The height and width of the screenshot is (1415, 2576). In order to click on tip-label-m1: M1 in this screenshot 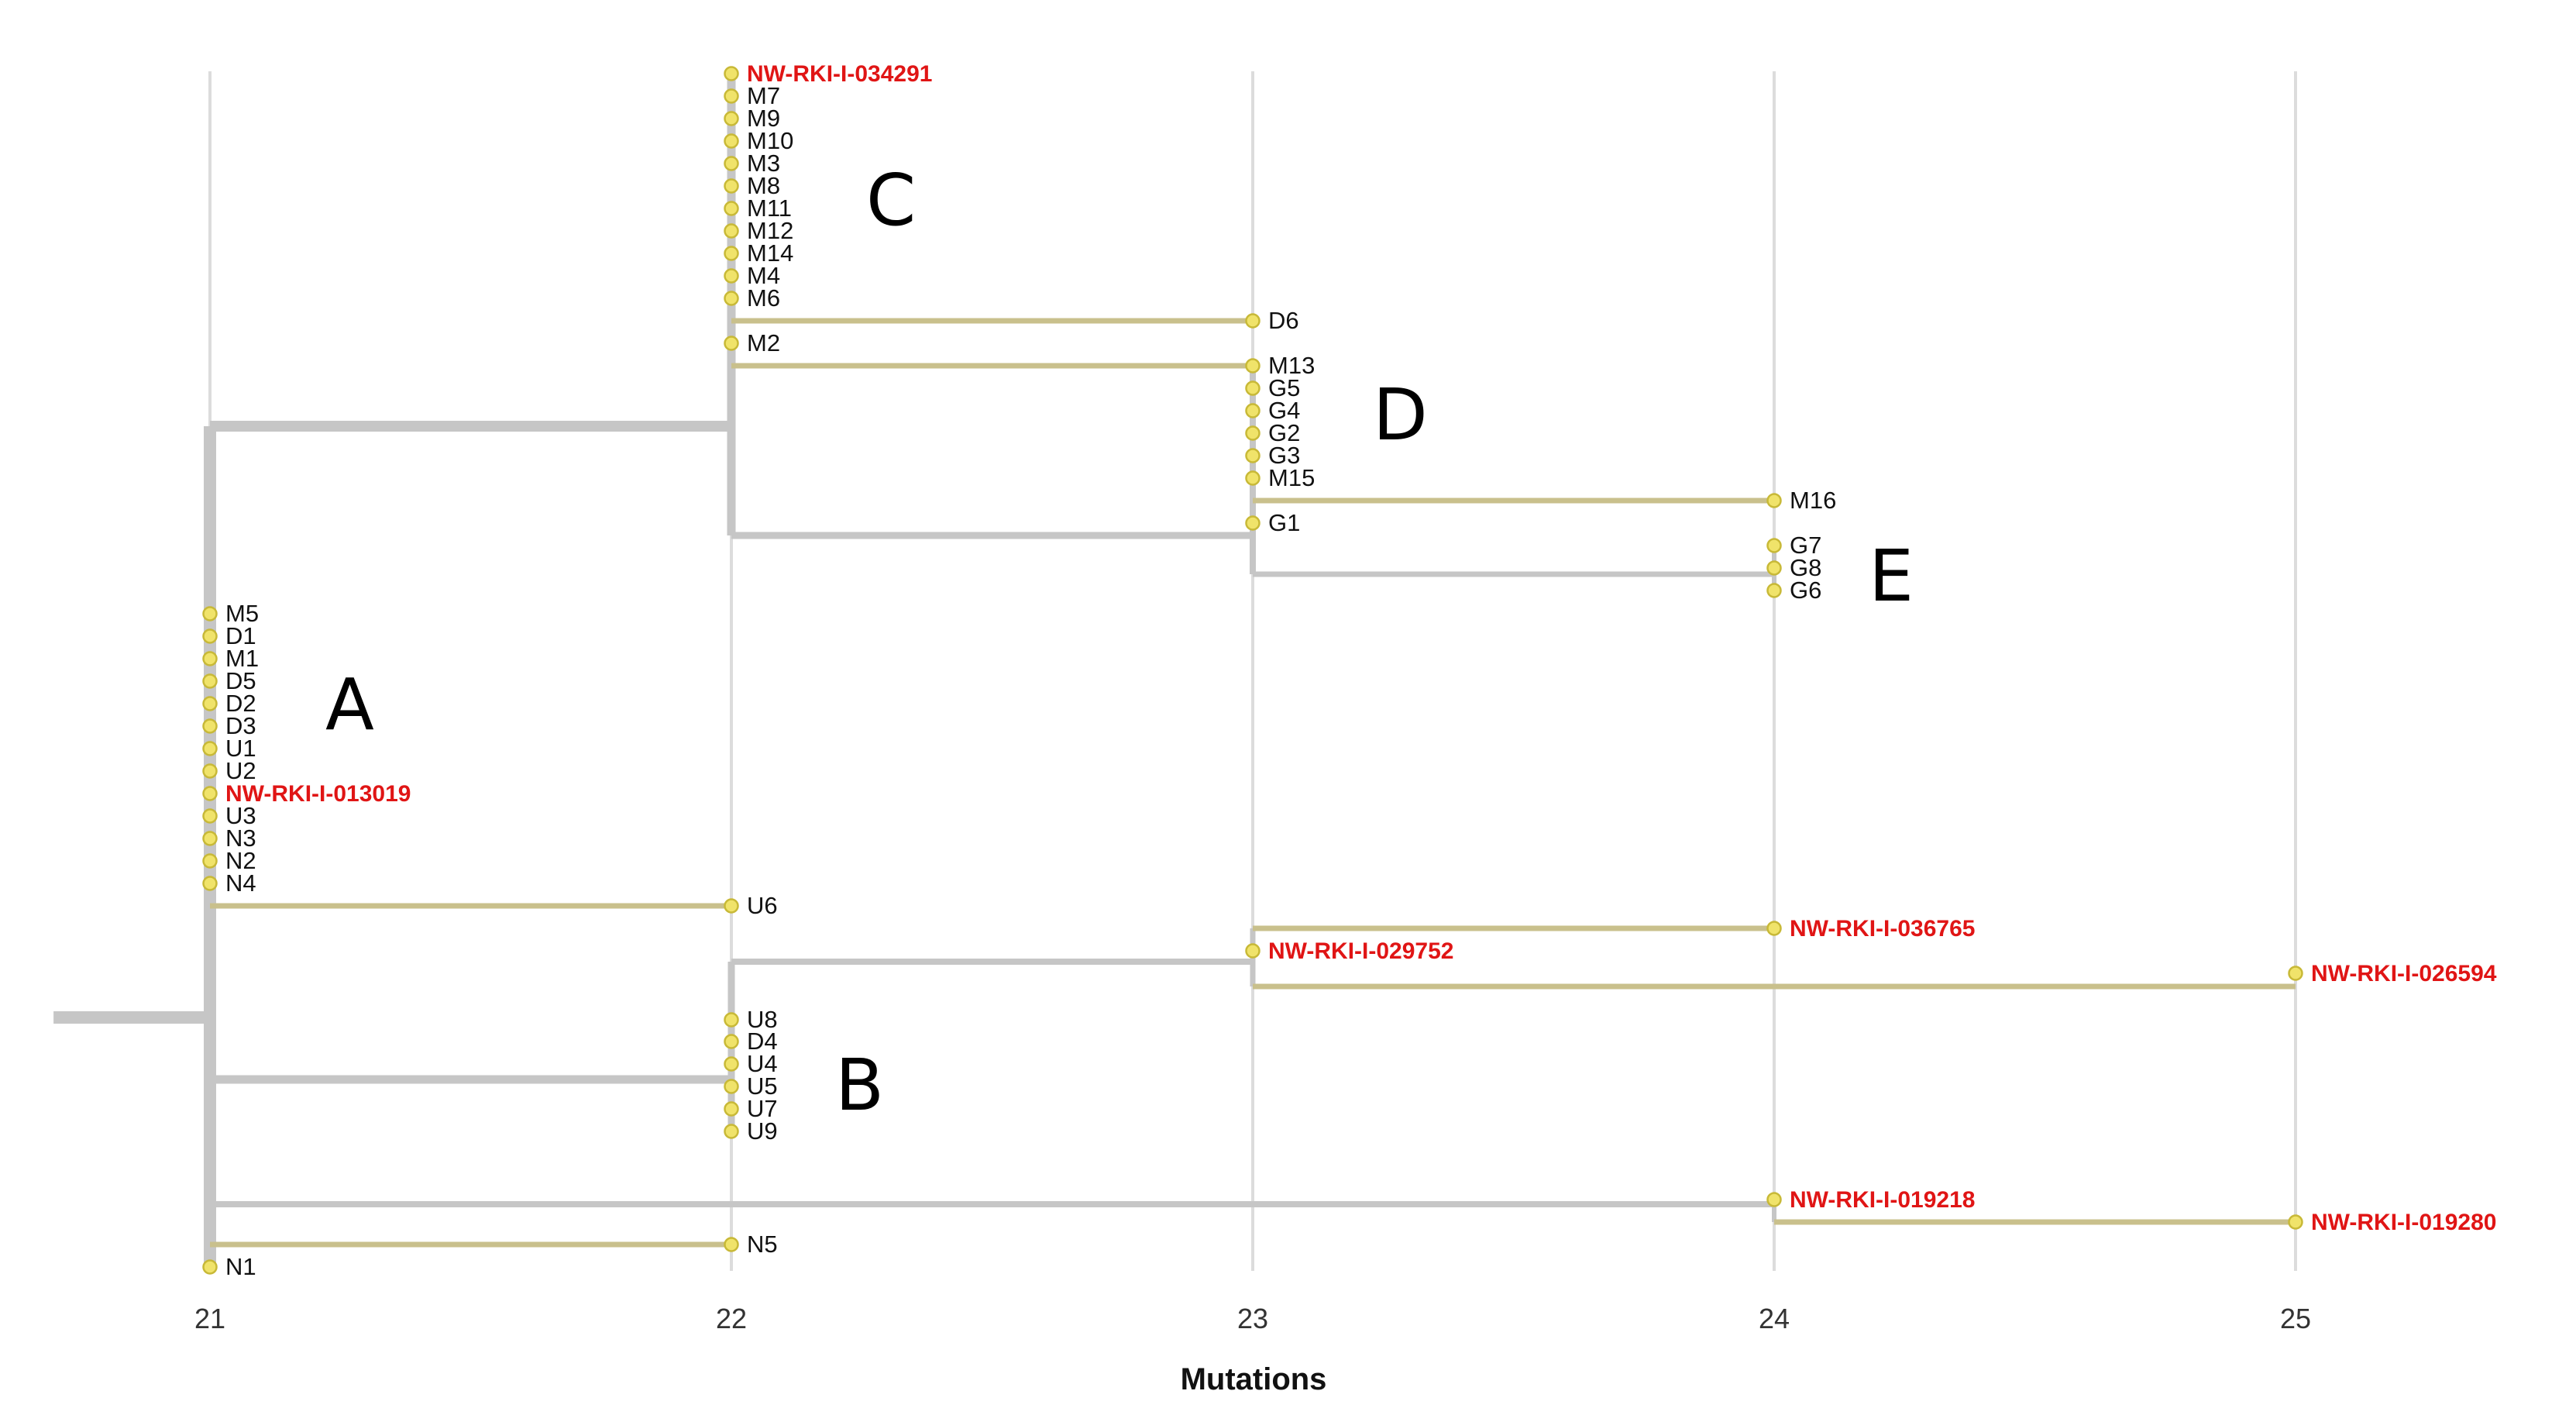, I will do `click(242, 659)`.